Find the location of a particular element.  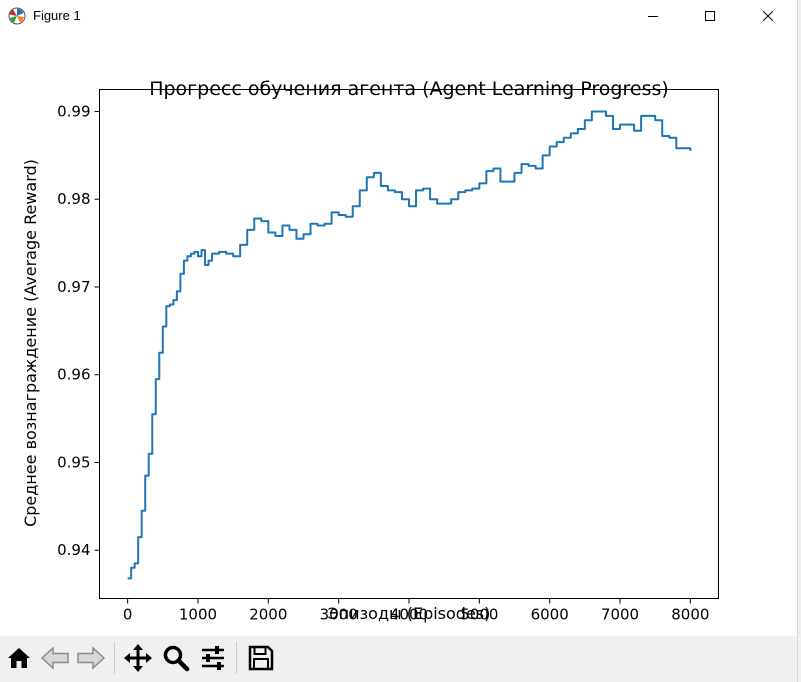

y-tick-label: 0.97 is located at coordinates (73, 287).